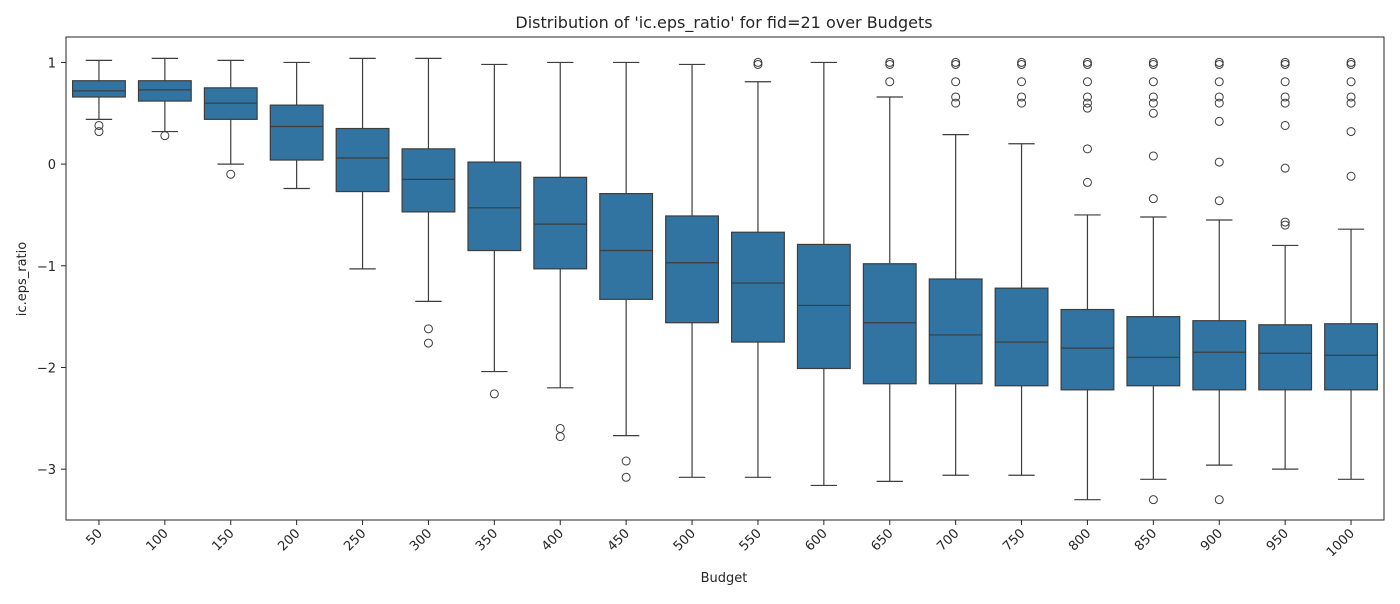 The height and width of the screenshot is (604, 1400). Describe the element at coordinates (52, 165) in the screenshot. I see `y-tick-label: 0` at that location.